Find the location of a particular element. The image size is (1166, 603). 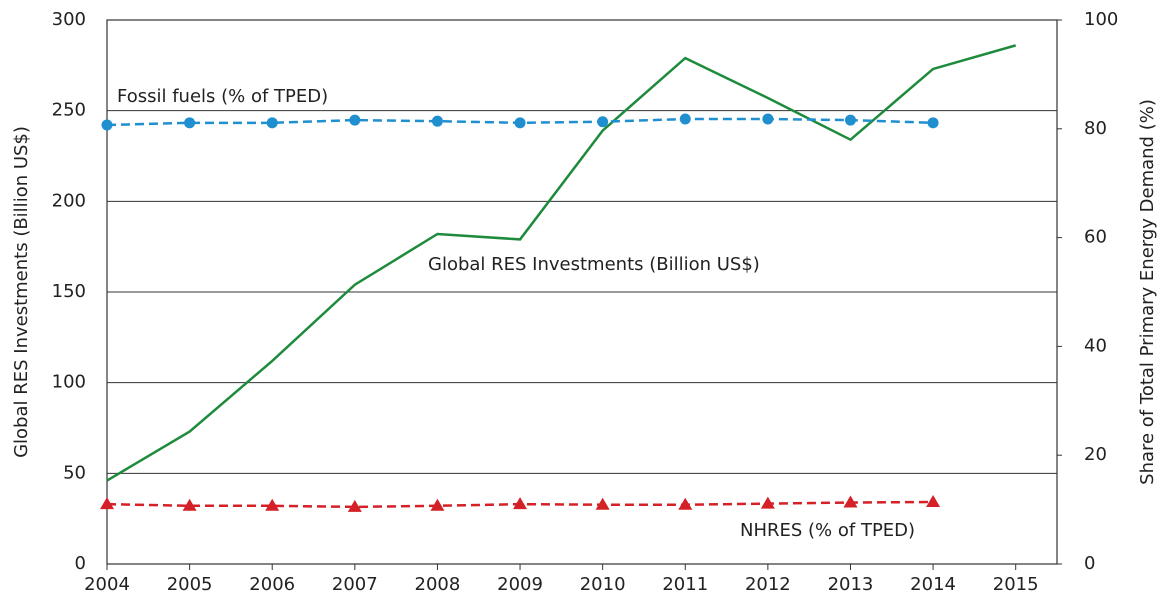

series-label: Fossil fuels (% of TPED) is located at coordinates (222, 96).